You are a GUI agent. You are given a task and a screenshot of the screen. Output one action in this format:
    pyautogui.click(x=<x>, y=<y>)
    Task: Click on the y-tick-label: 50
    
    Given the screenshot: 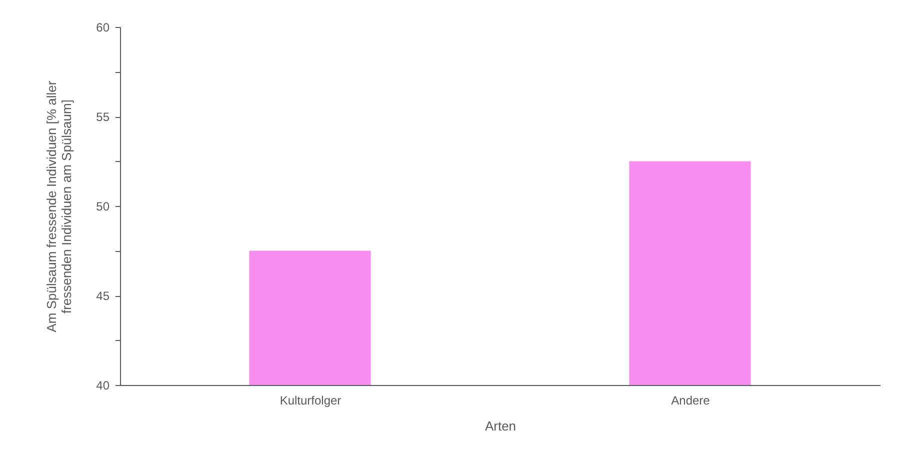 What is the action you would take?
    pyautogui.click(x=103, y=207)
    